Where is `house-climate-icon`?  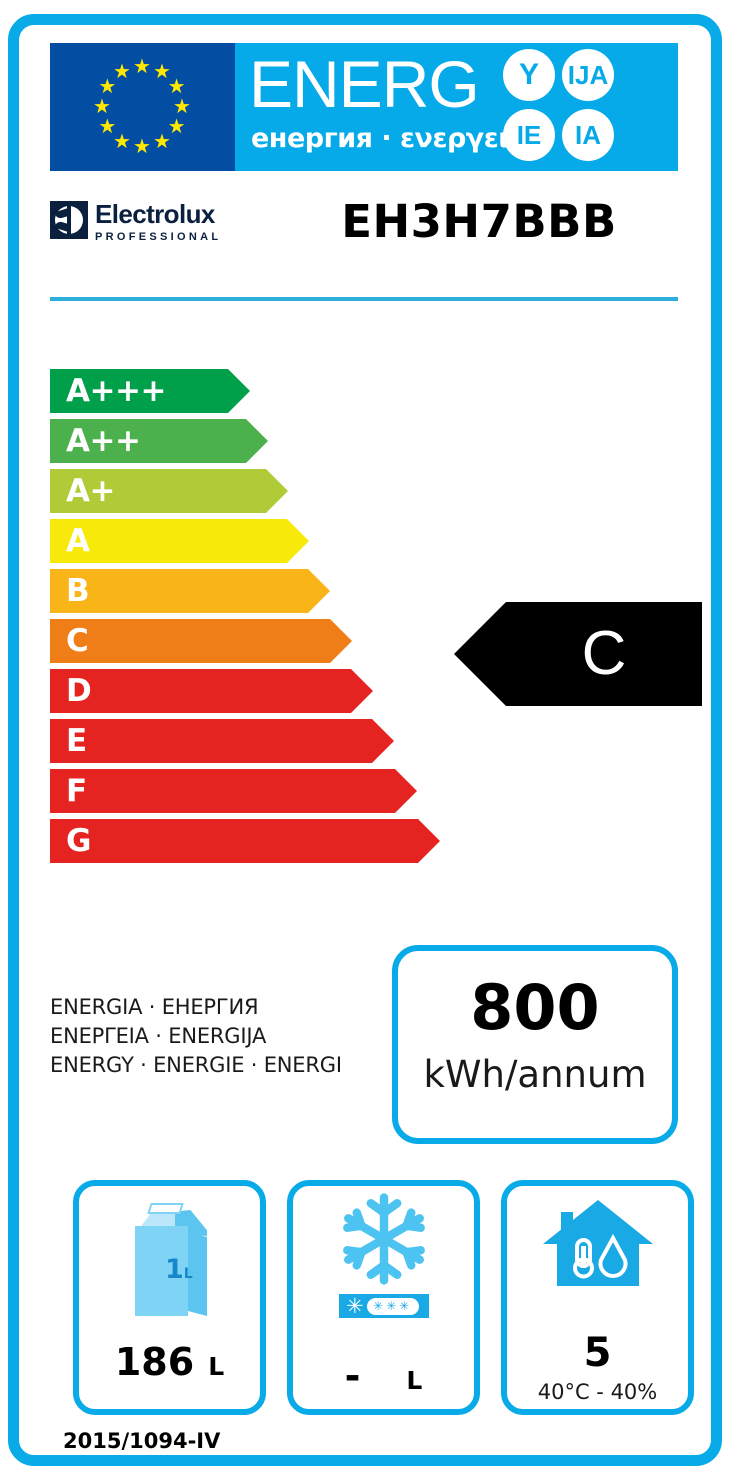 house-climate-icon is located at coordinates (598, 1243).